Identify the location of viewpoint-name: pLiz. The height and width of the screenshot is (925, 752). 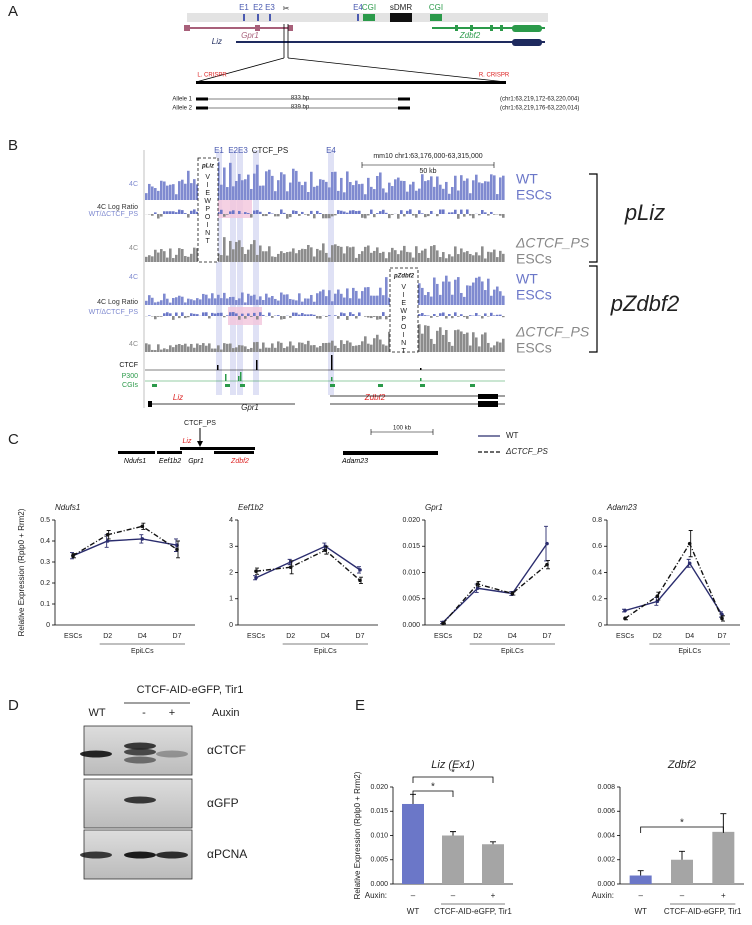
(207, 167).